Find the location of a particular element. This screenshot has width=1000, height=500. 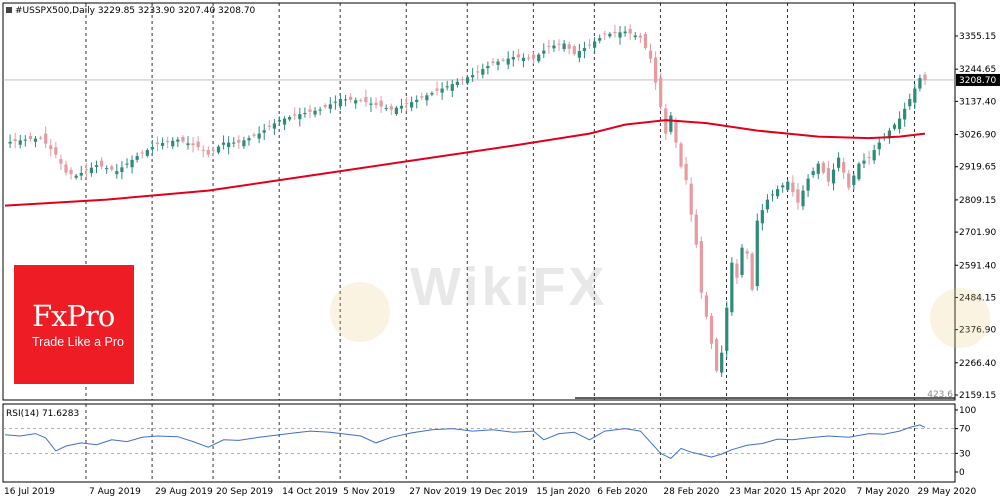

x-tick-label: 27 Nov 2019 is located at coordinates (438, 492).